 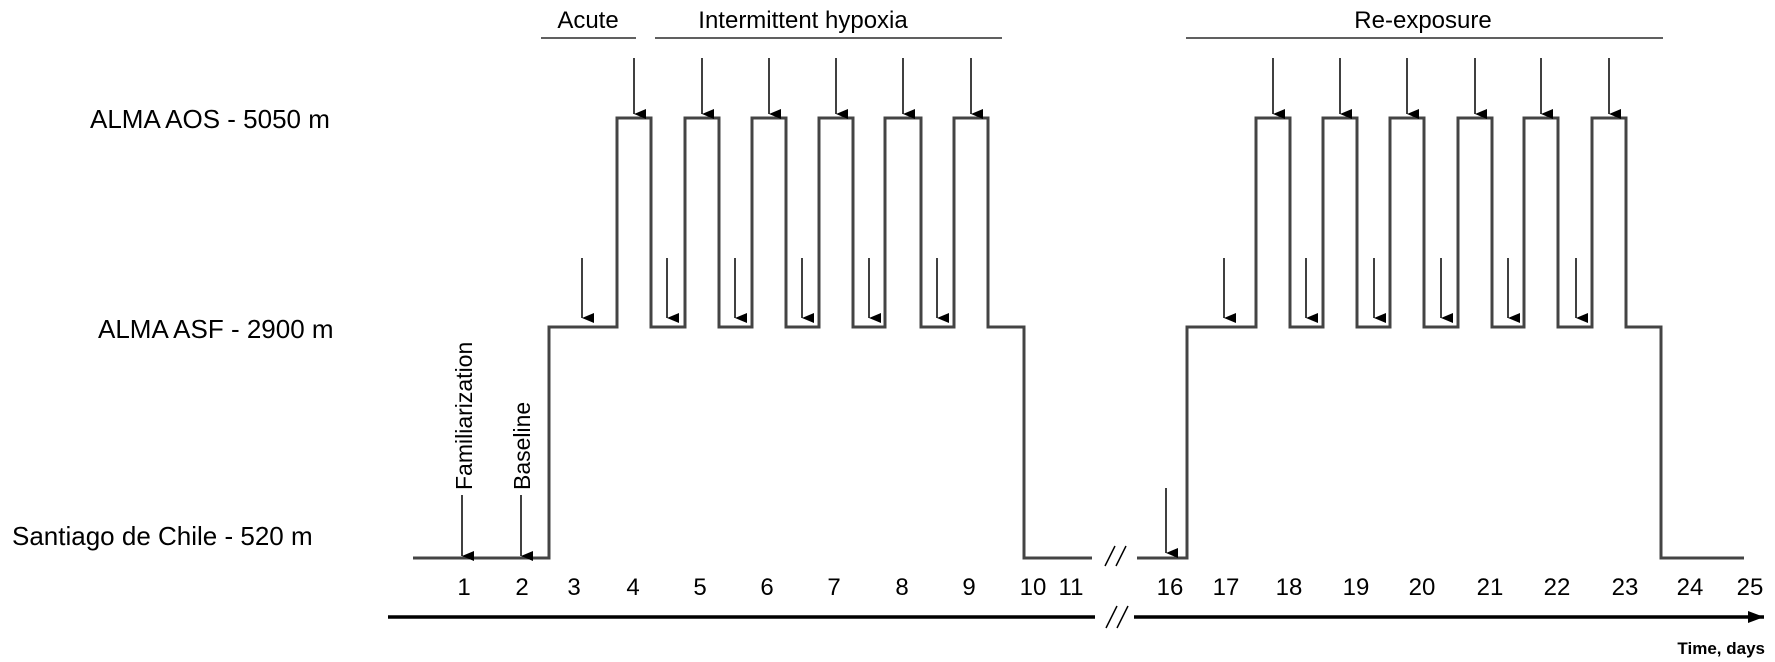 I want to click on time-axis-label: Time, days, so click(x=1721, y=648).